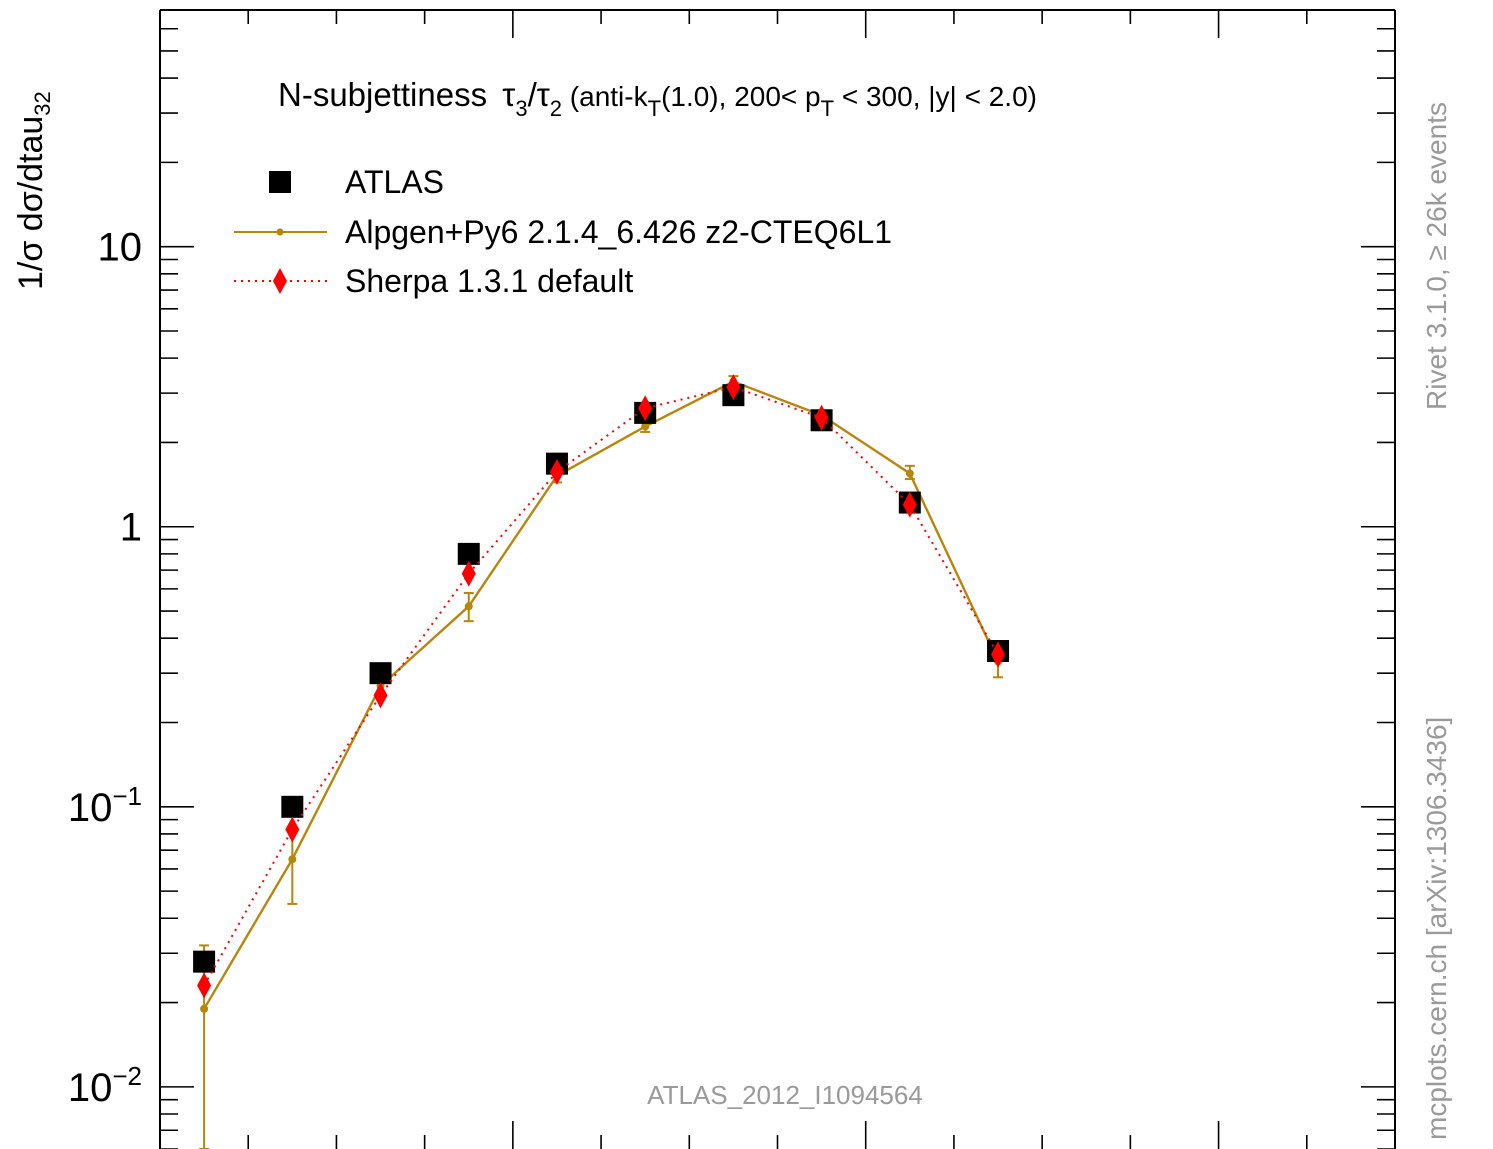  I want to click on y-tick-labels: 10 1 10⁻¹ 10⁻², so click(105, 668).